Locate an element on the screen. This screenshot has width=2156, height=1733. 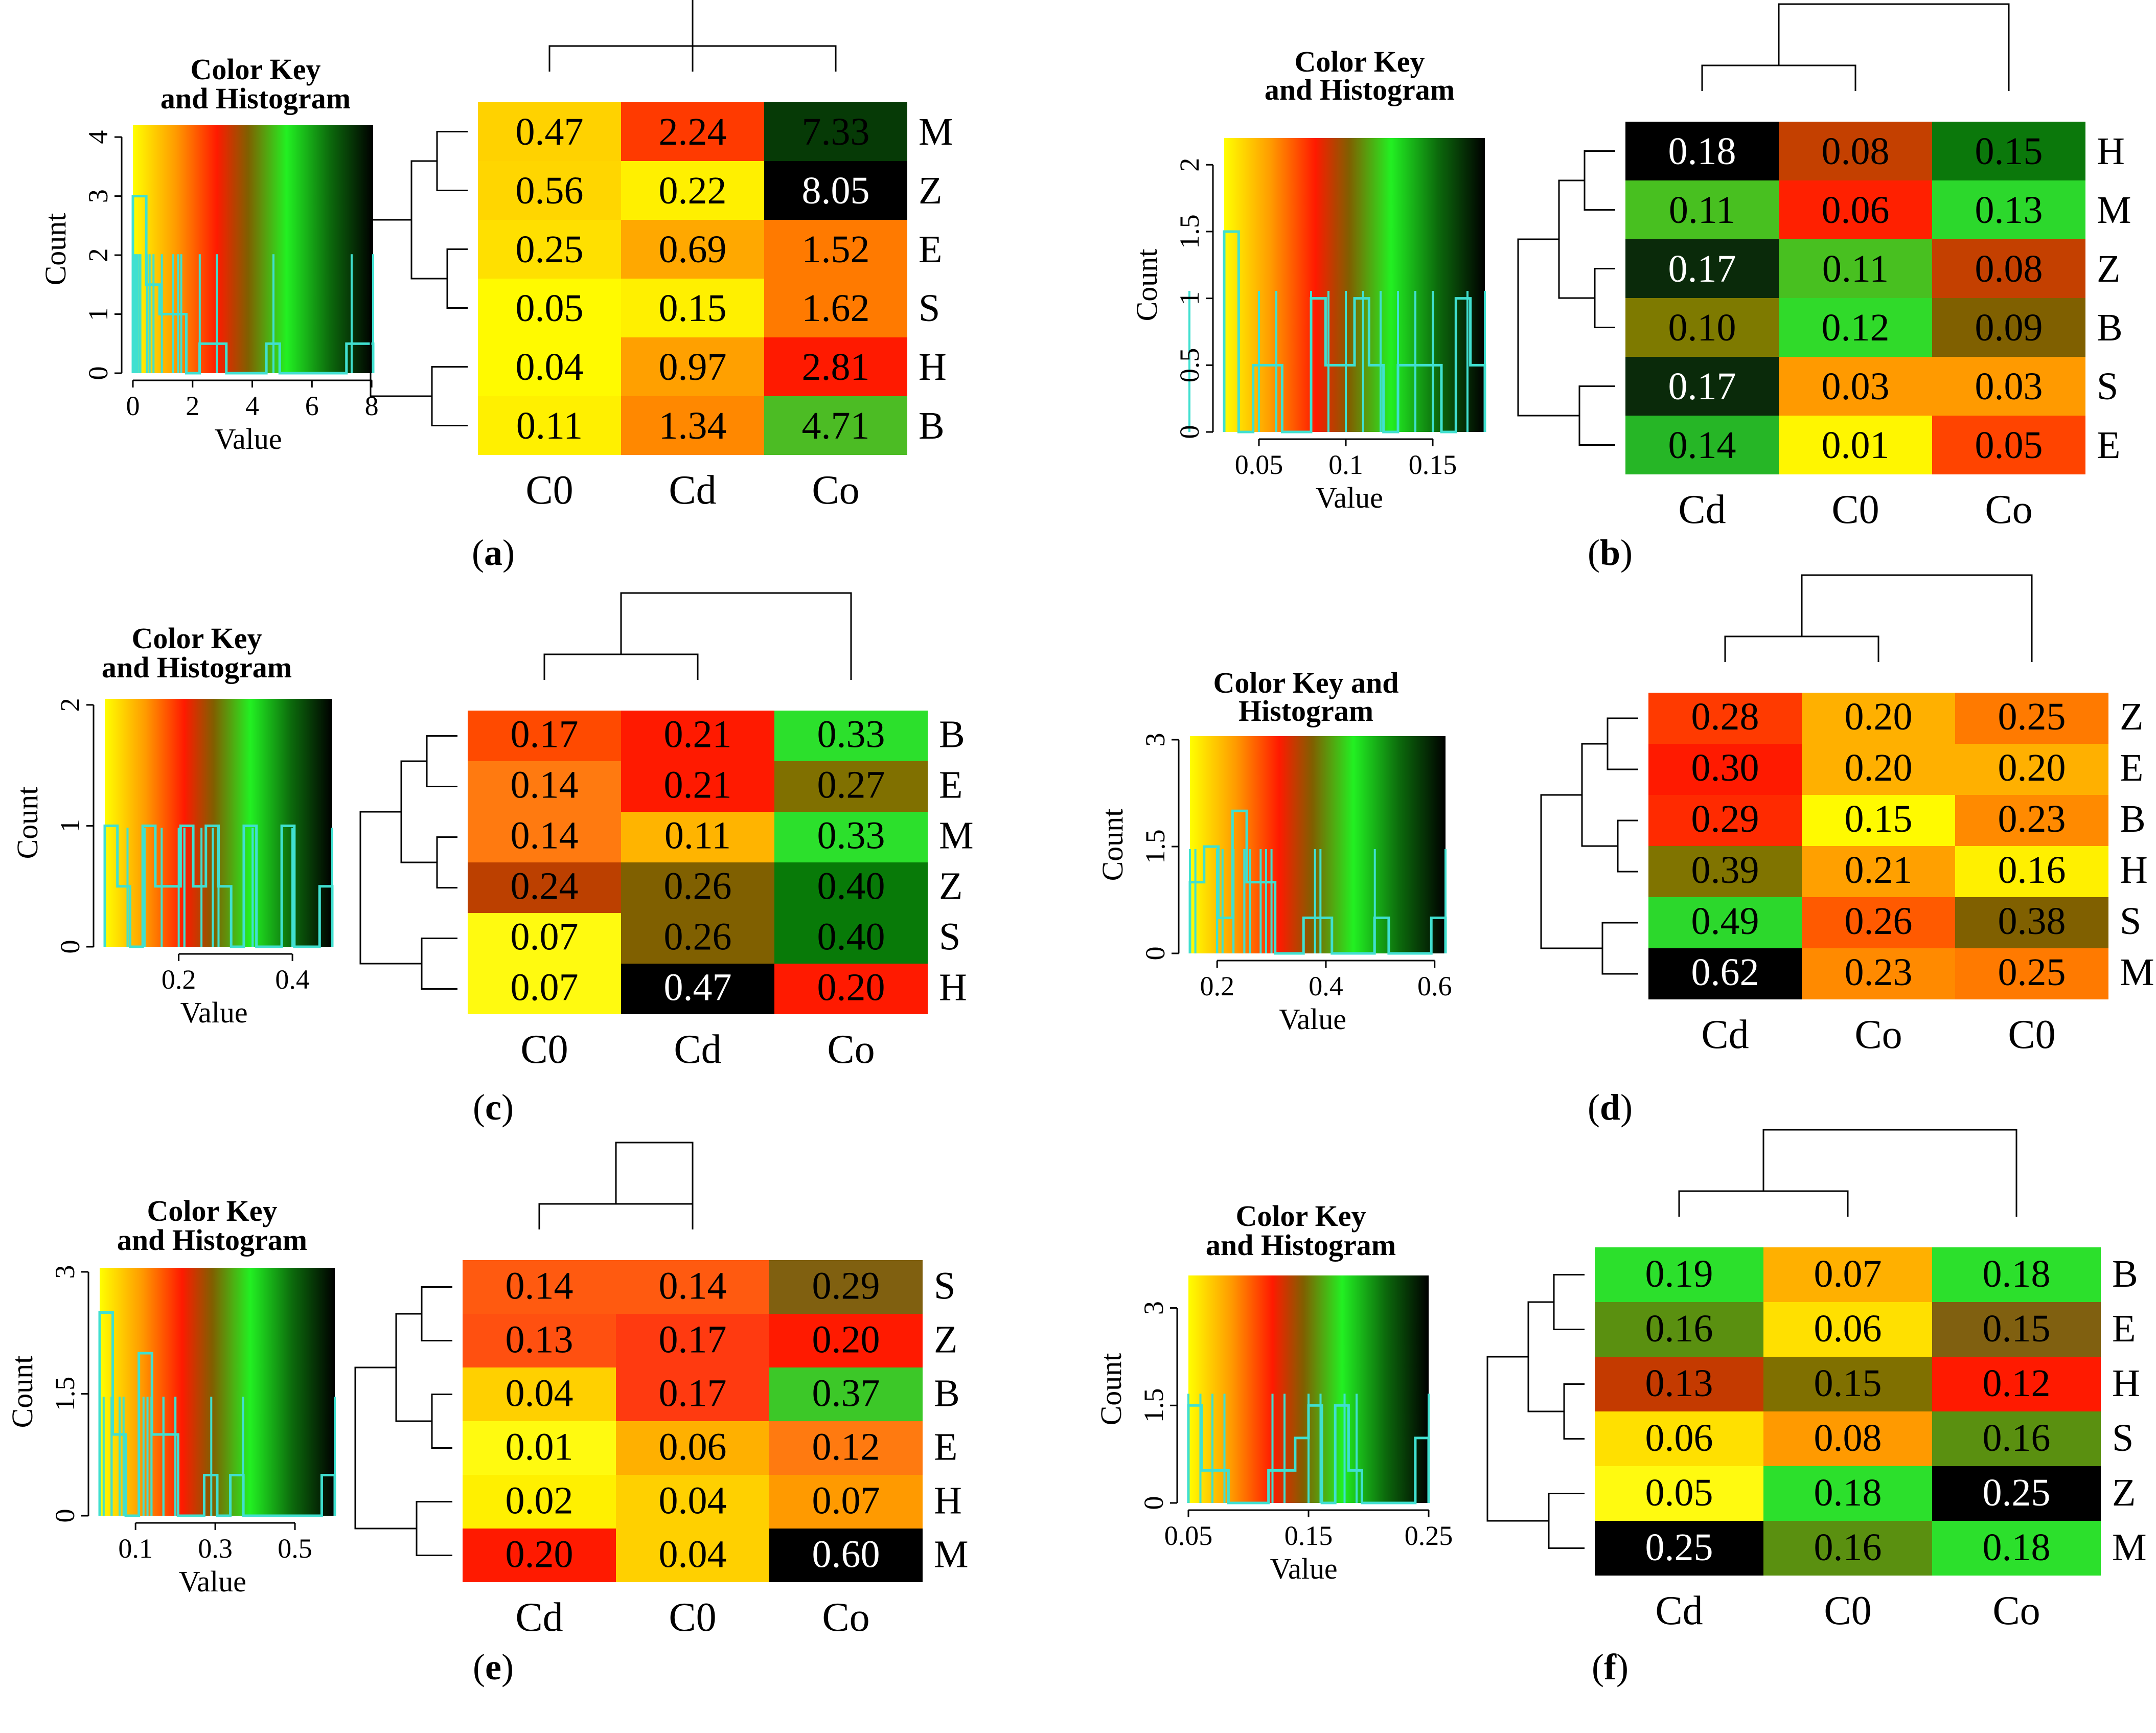
heatmap-row-label: E is located at coordinates (2131, 767).